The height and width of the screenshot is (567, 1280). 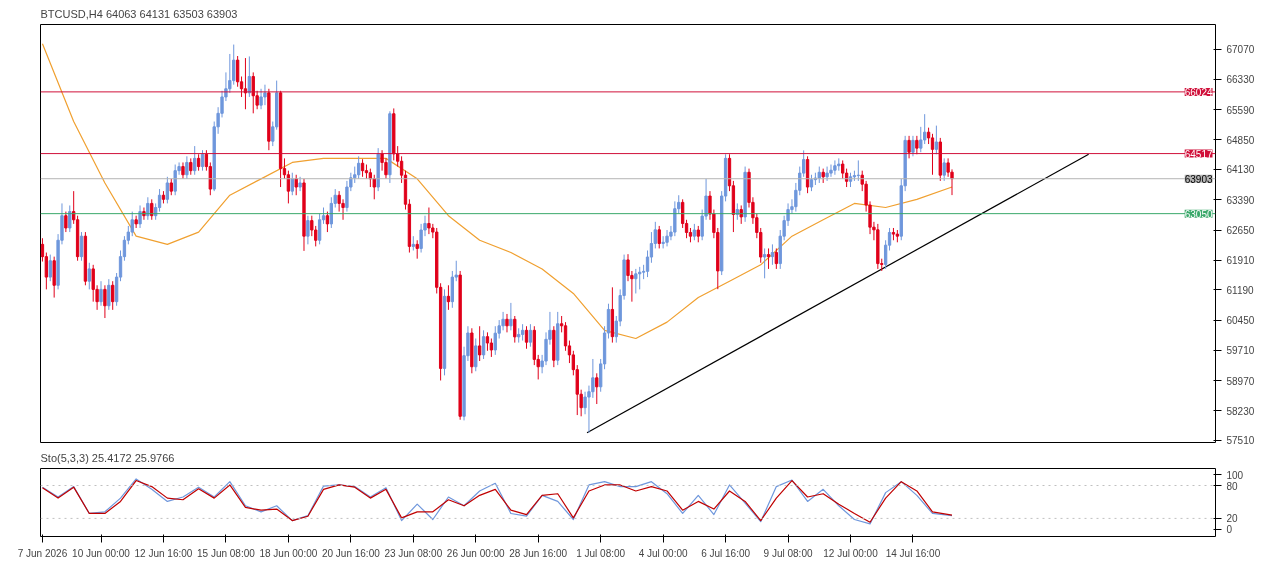 I want to click on x-tick-label: 23 Jun 08:00, so click(x=413, y=553).